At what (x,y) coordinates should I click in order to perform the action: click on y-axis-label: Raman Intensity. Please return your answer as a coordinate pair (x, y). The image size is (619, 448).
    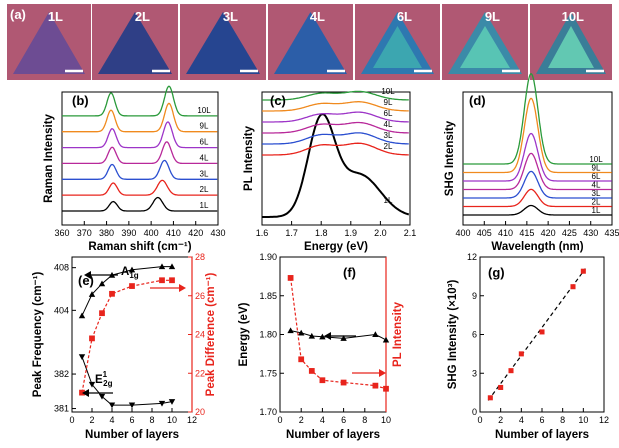
    Looking at the image, I should click on (49, 157).